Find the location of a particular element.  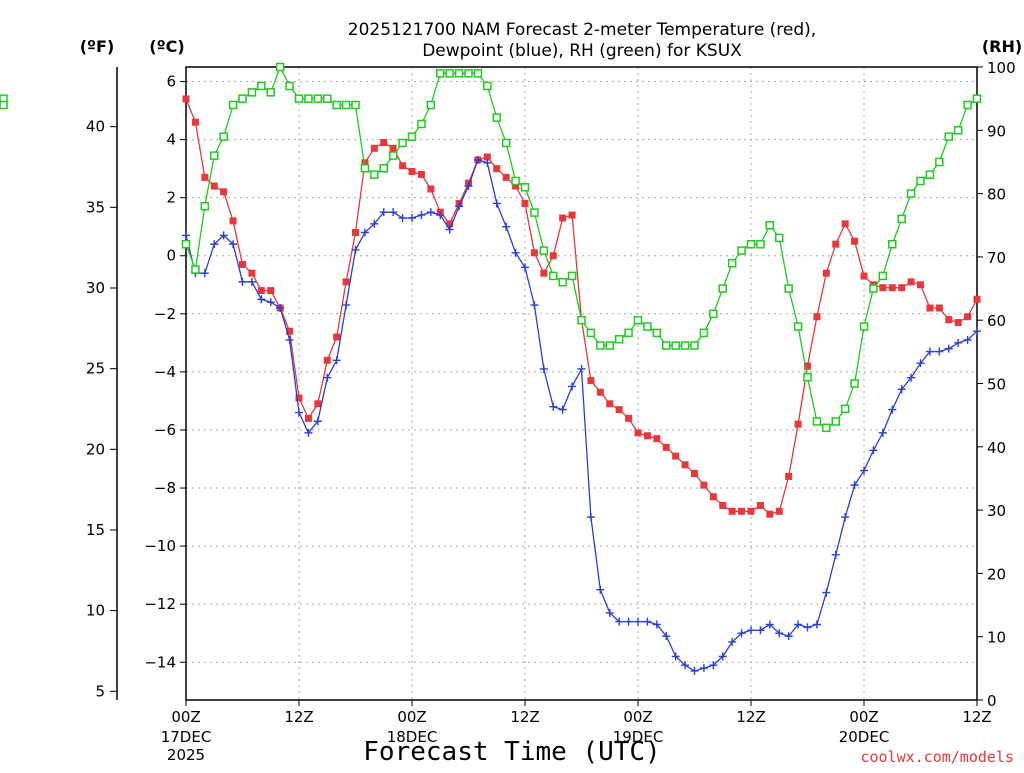

celsius-tick-label: −12 is located at coordinates (160, 604).